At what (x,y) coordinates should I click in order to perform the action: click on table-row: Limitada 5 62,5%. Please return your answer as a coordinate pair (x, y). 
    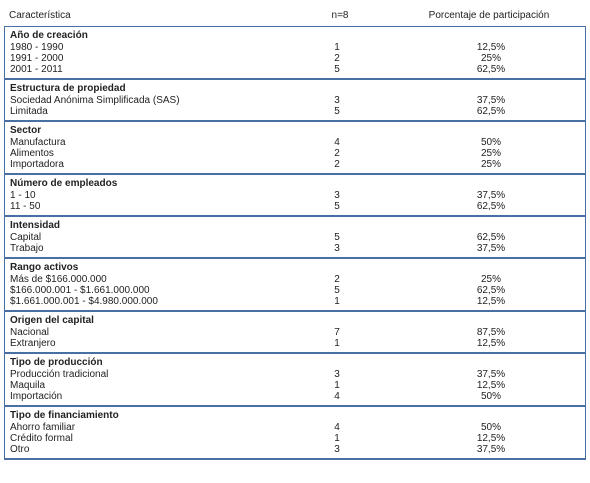
    Looking at the image, I should click on (295, 111).